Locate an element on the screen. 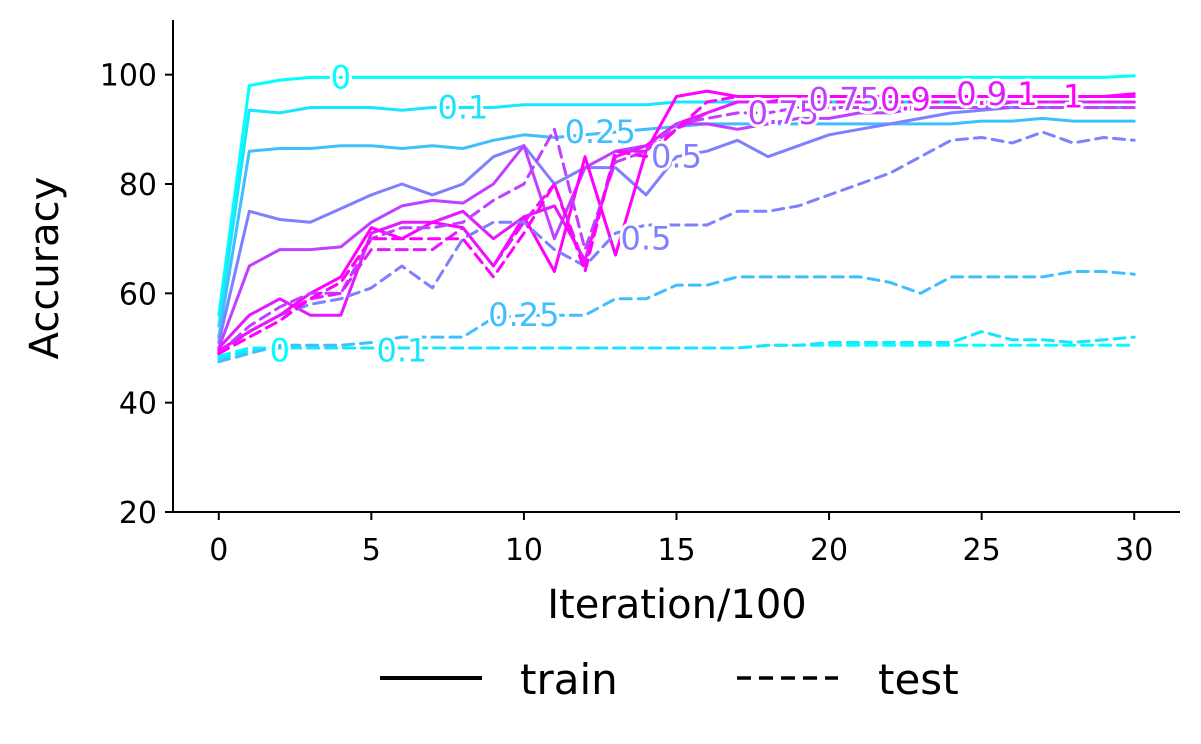 This screenshot has width=1201, height=744. x-tick-label: 20 is located at coordinates (829, 550).